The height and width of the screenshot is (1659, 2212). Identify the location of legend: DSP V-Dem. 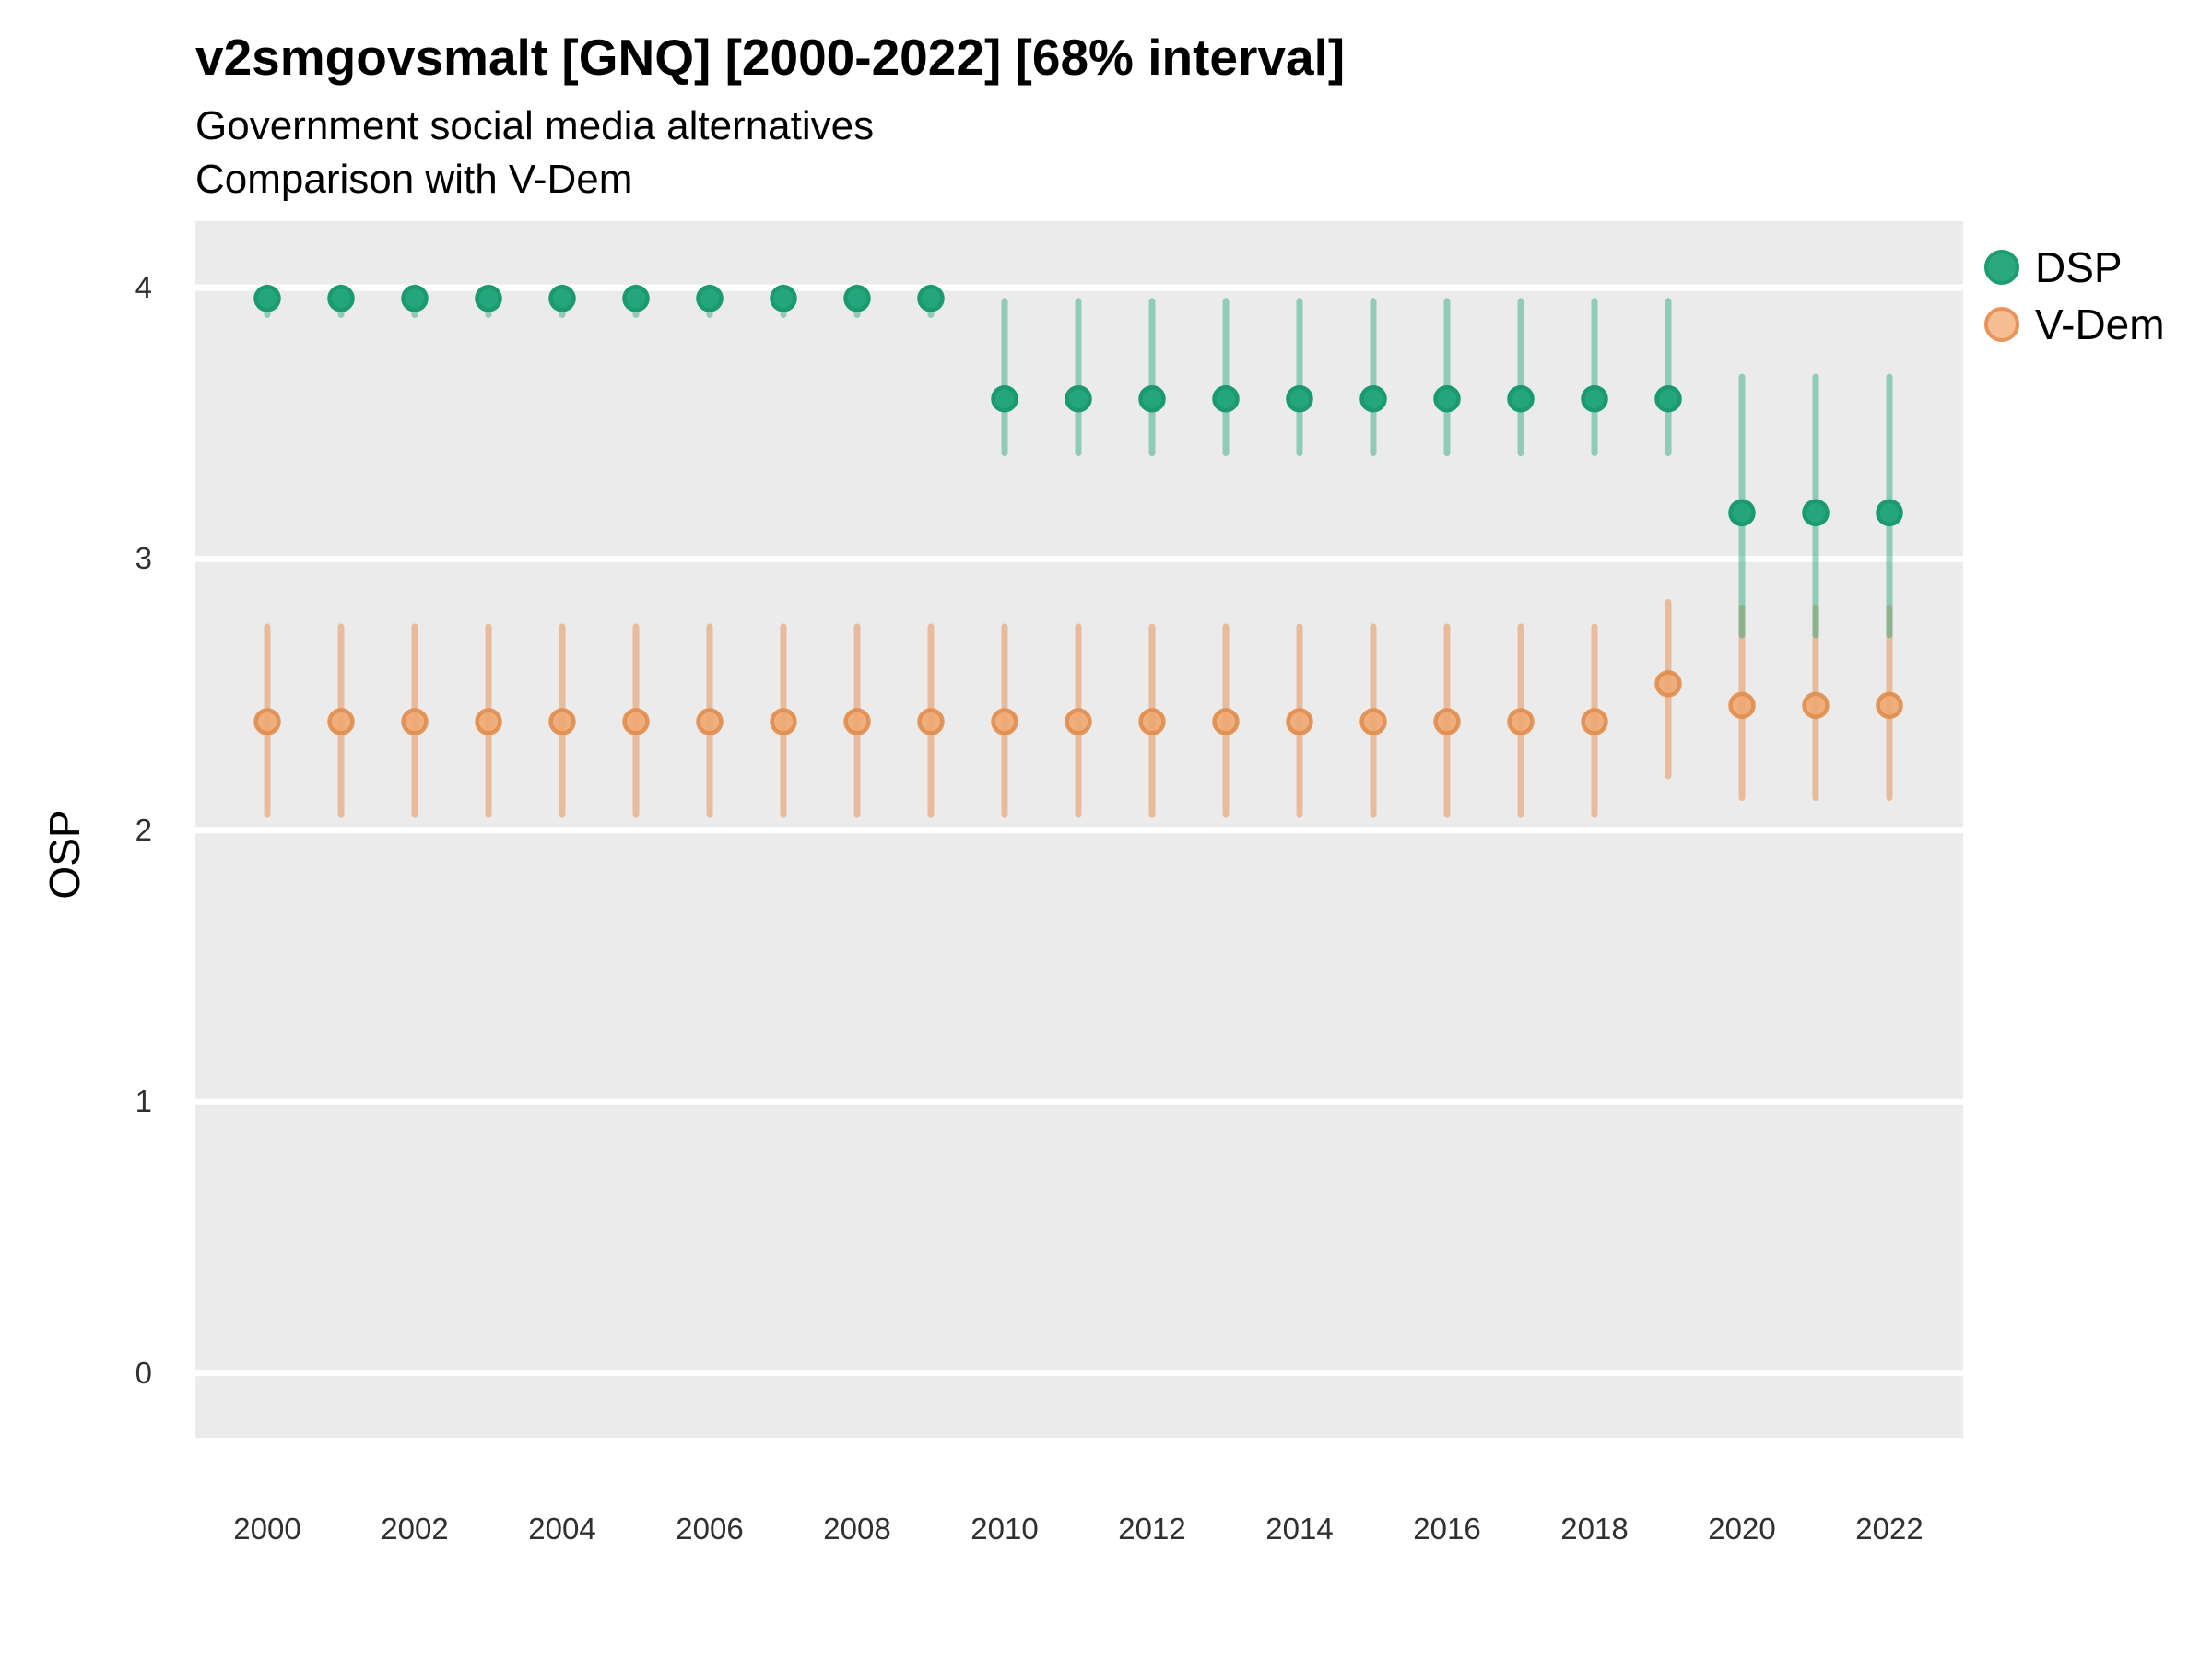
(2073, 296).